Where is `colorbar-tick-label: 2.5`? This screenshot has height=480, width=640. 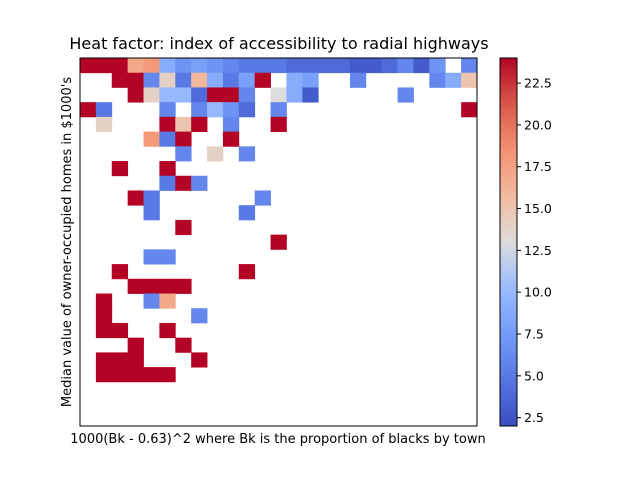 colorbar-tick-label: 2.5 is located at coordinates (534, 417).